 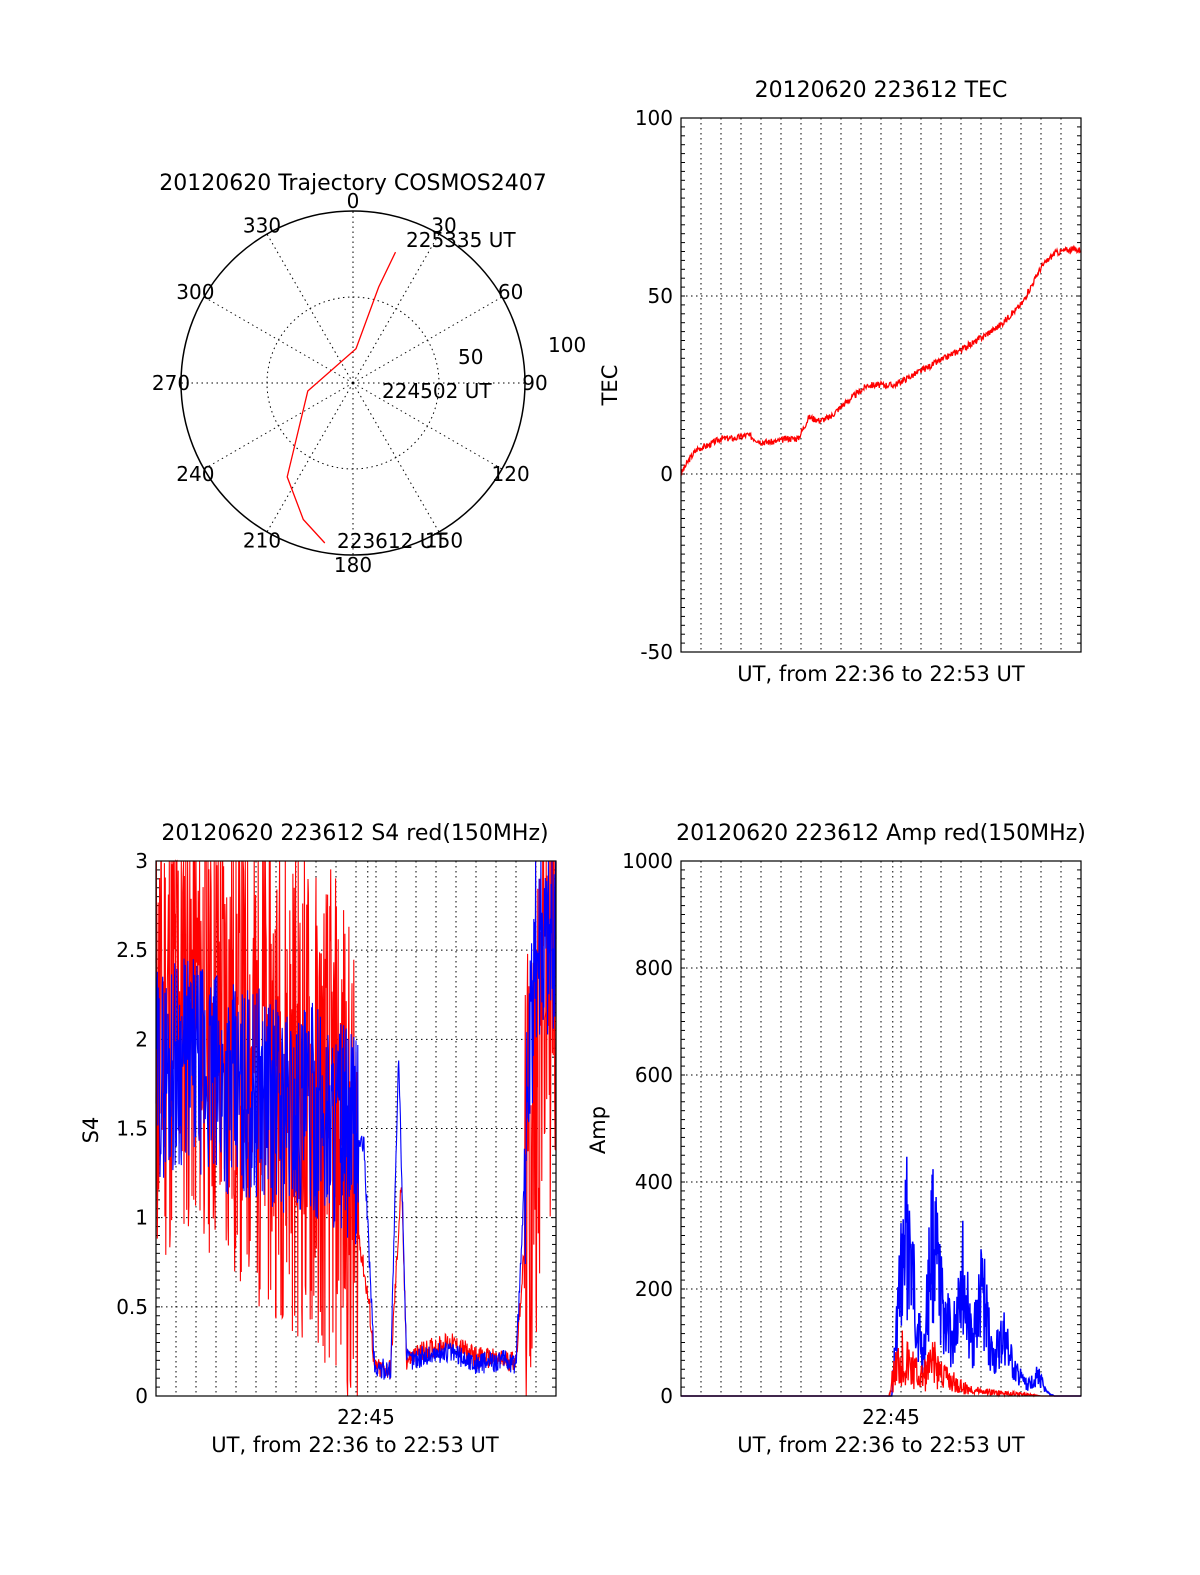 What do you see at coordinates (654, 385) in the screenshot?
I see `tec-y-ticks: -50 0 50 100` at bounding box center [654, 385].